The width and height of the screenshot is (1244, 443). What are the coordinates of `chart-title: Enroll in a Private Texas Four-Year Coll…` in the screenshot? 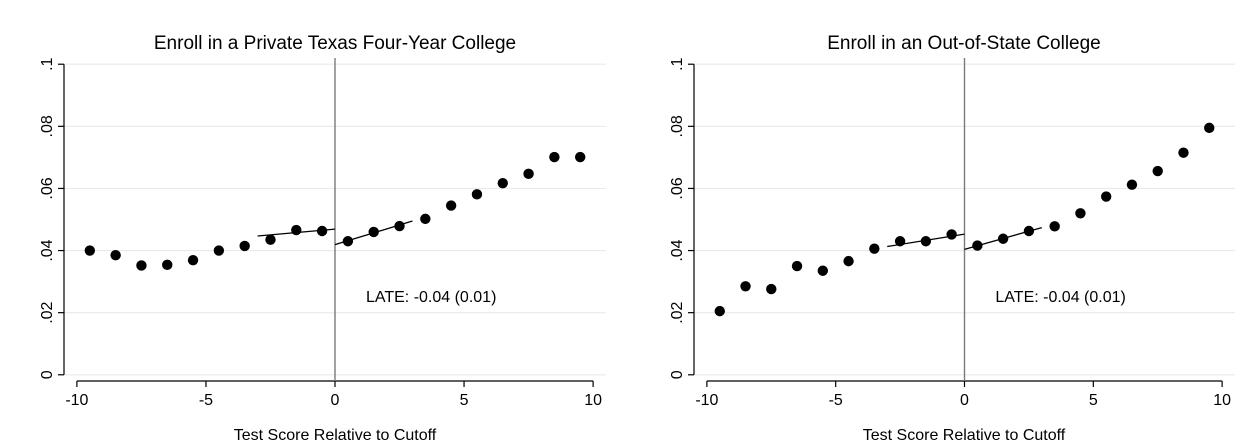 It's located at (335, 43).